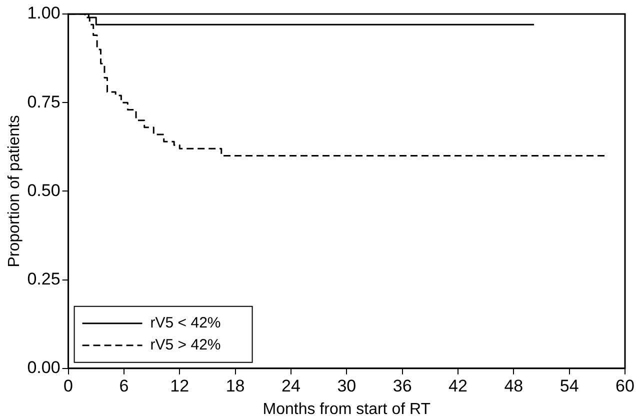 The image size is (639, 420). What do you see at coordinates (180, 386) in the screenshot?
I see `x-tick-label: 12` at bounding box center [180, 386].